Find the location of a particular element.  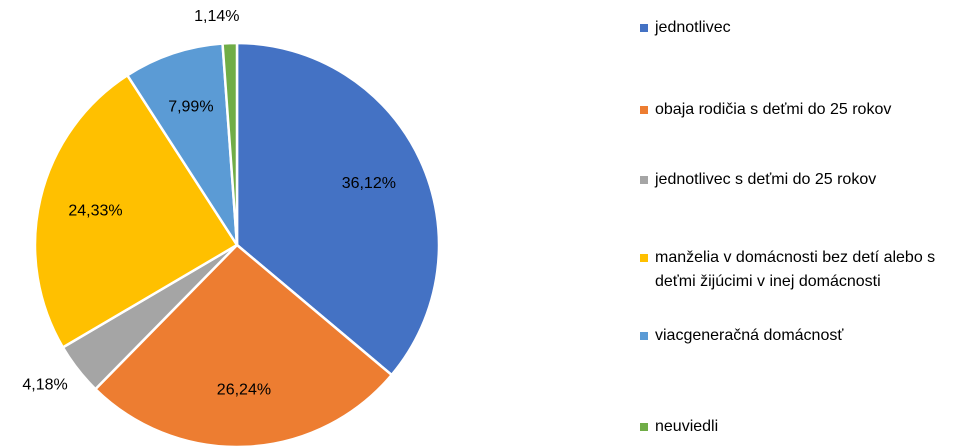

legend-label: jednotlivec s deťmi do 25 rokov is located at coordinates (766, 179).